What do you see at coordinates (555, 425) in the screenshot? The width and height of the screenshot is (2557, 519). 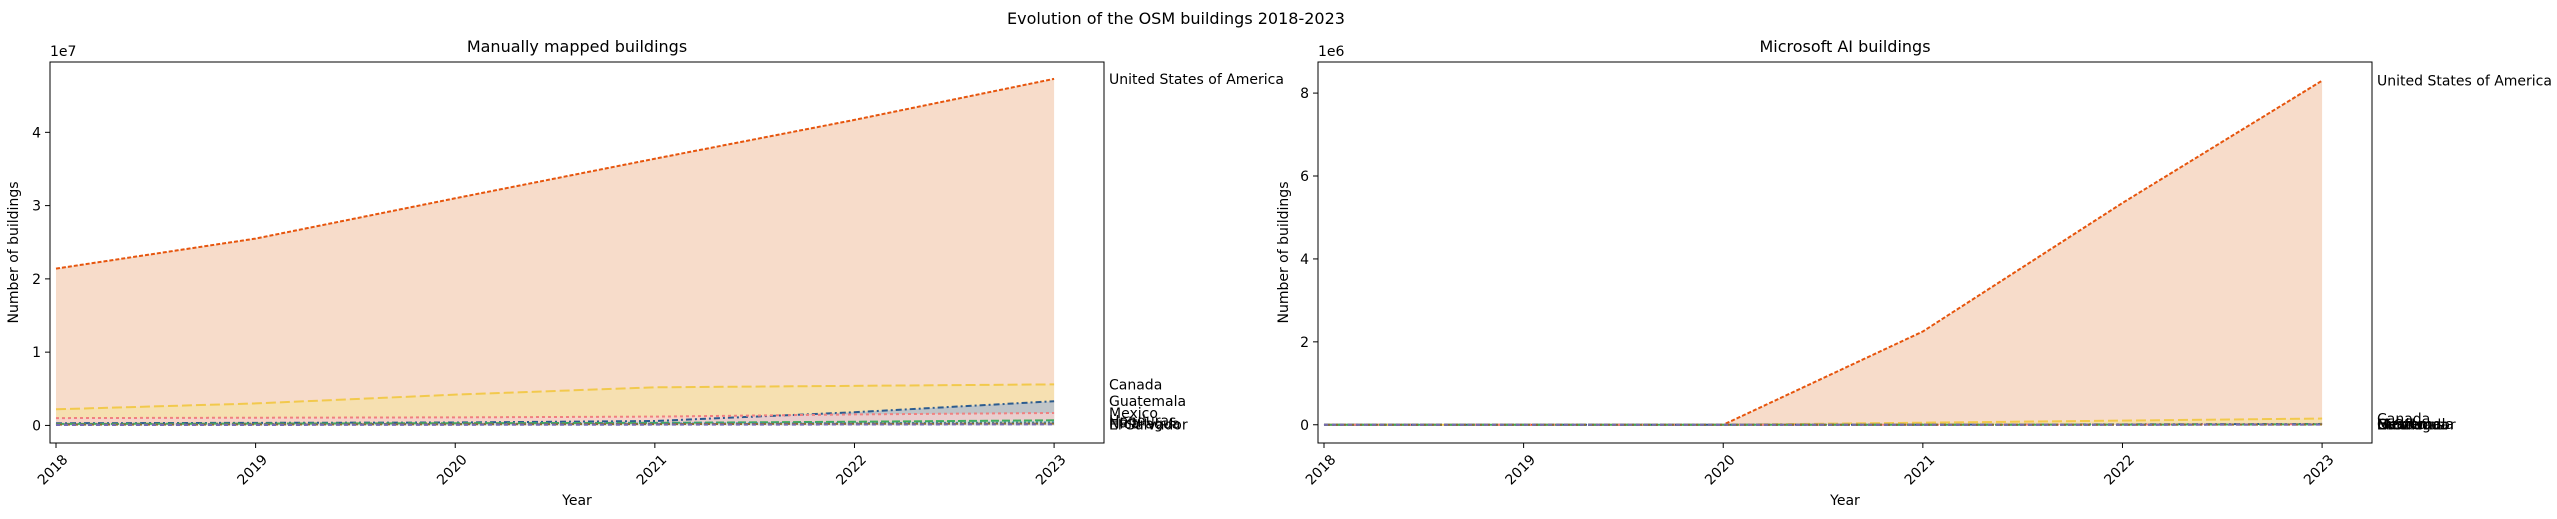 I see `line-el-salvador` at bounding box center [555, 425].